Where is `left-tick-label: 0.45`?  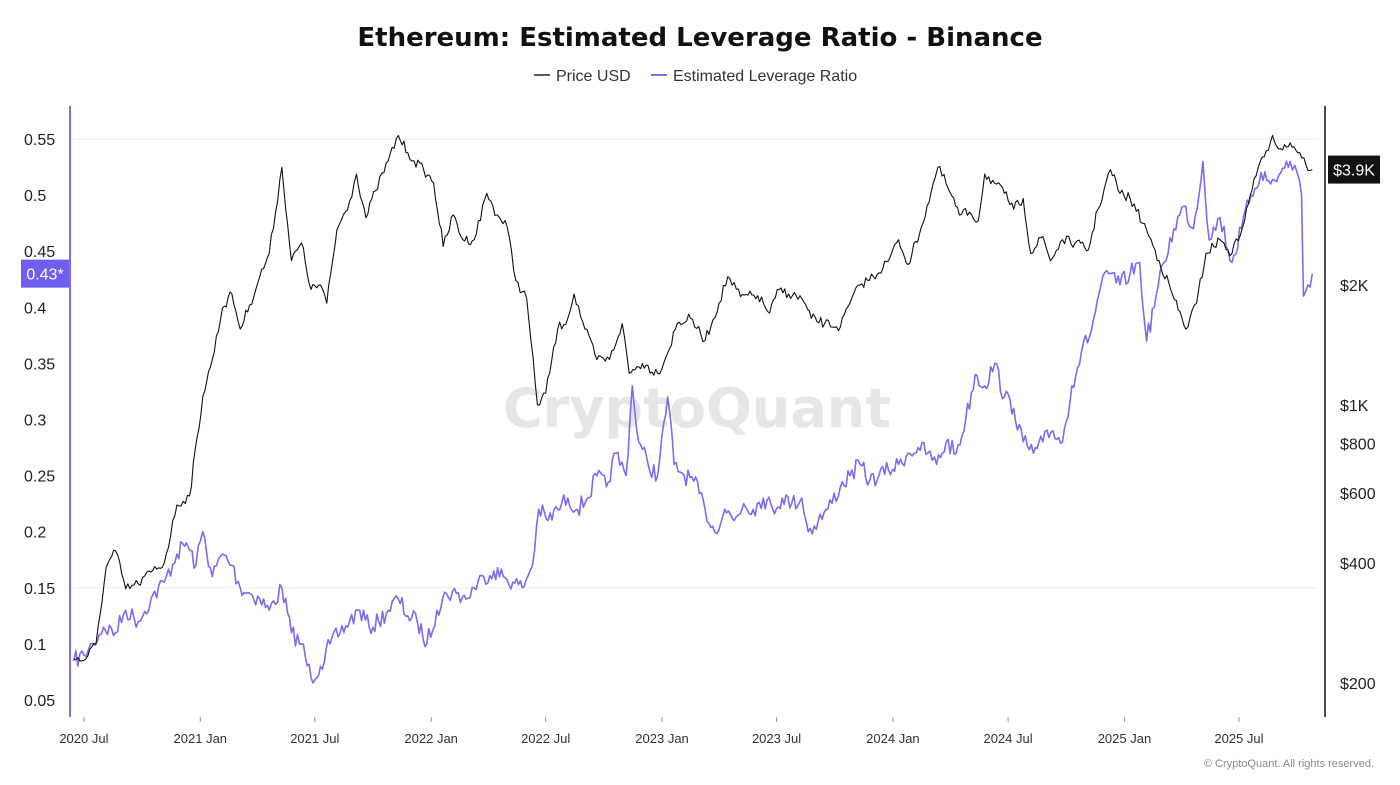
left-tick-label: 0.45 is located at coordinates (39, 252).